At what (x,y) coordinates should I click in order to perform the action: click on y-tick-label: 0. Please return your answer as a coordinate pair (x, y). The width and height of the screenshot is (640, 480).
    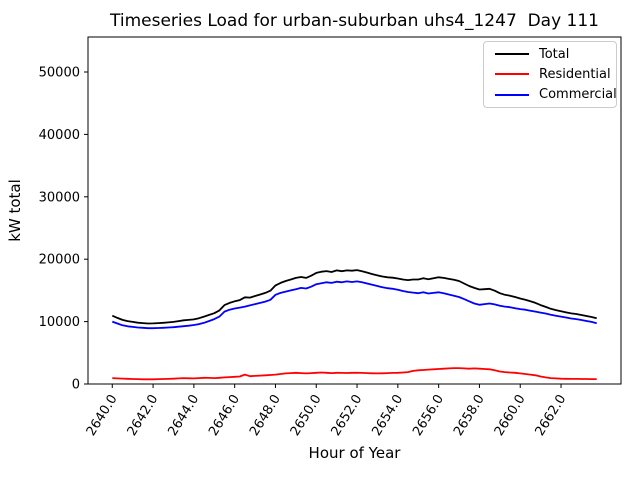
    Looking at the image, I should click on (76, 385).